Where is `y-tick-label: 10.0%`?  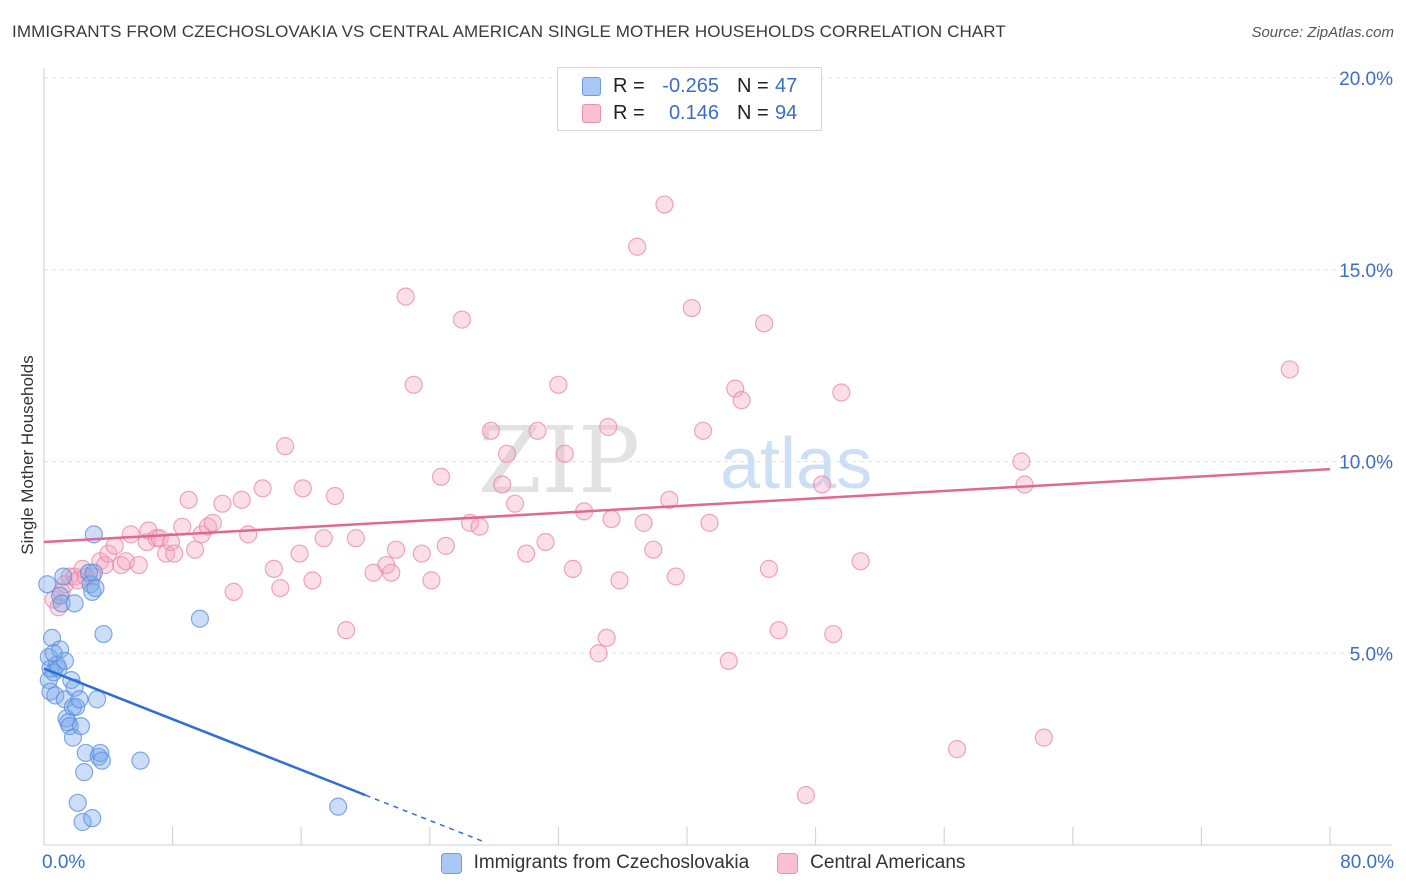
y-tick-label: 10.0% is located at coordinates (1366, 463).